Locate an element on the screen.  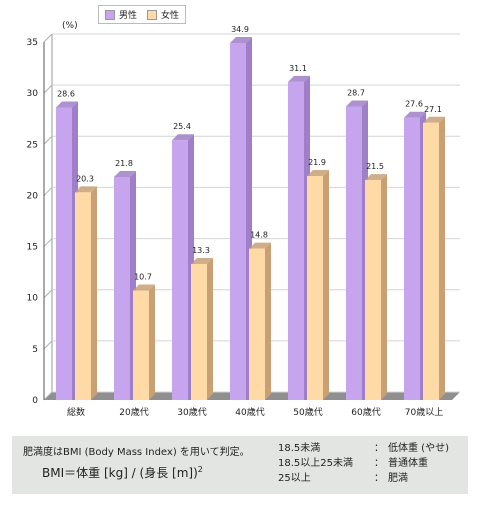
y-tick-label: 30 is located at coordinates (33, 94).